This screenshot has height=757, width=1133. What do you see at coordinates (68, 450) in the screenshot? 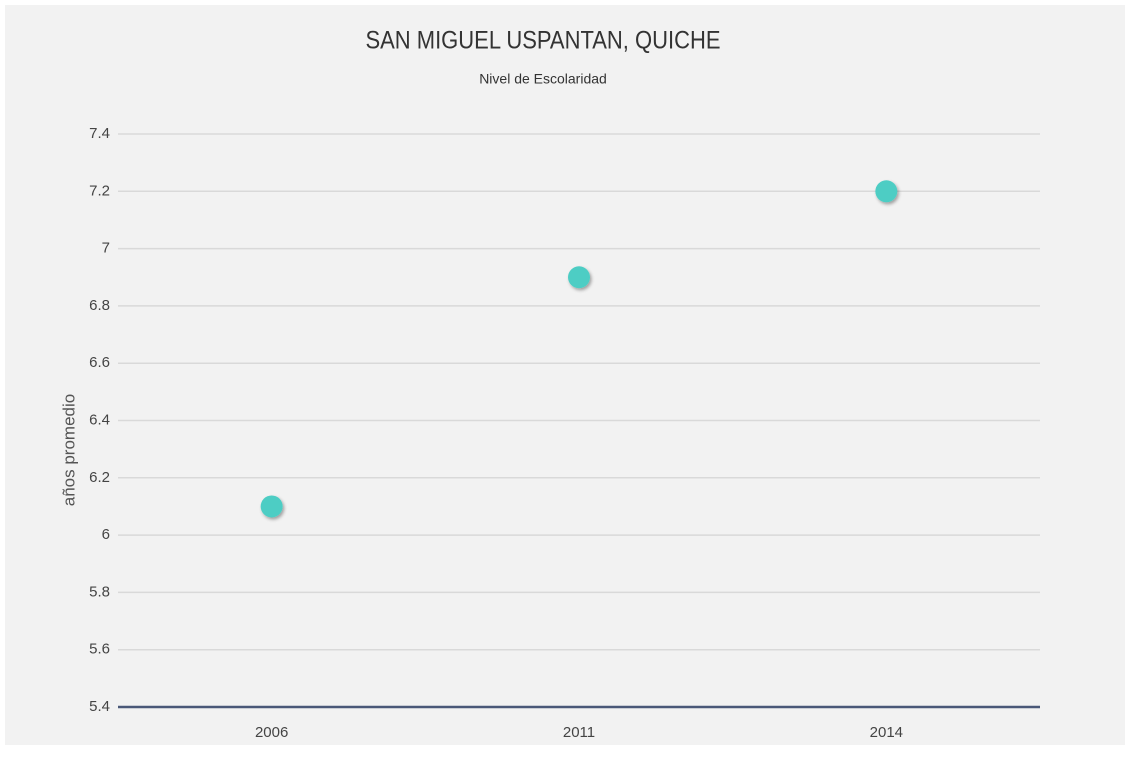
I see `y-axis-label: años promedio` at bounding box center [68, 450].